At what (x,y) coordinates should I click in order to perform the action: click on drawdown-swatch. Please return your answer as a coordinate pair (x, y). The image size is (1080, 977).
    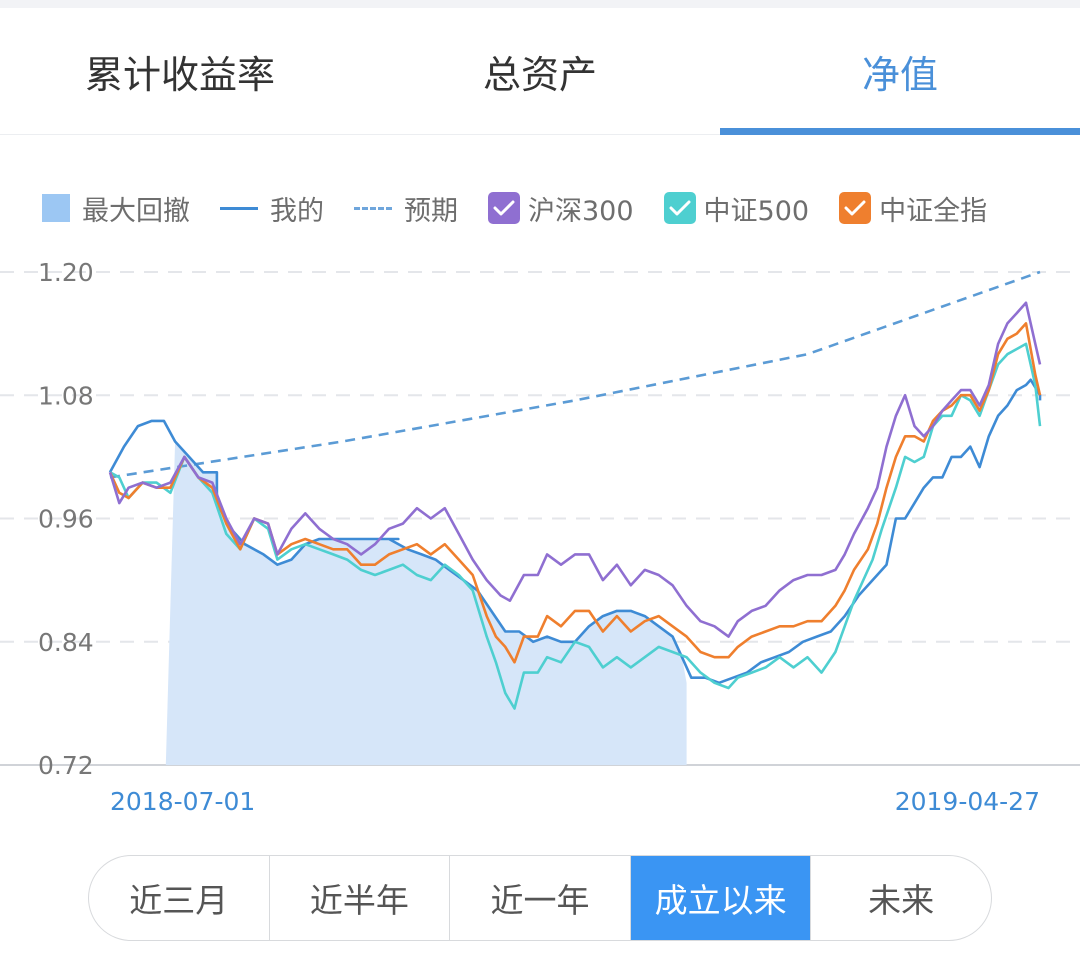
    Looking at the image, I should click on (56, 208).